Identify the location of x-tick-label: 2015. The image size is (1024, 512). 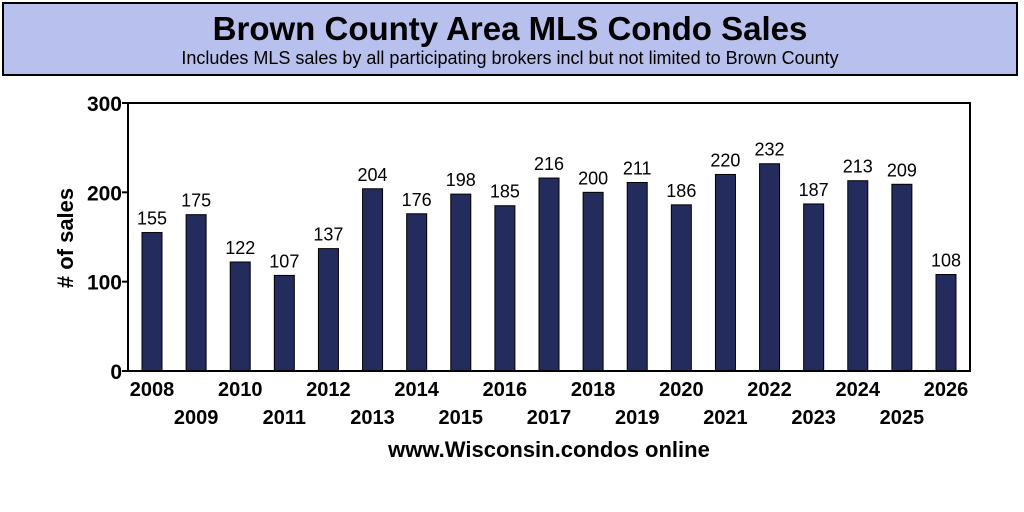
(461, 418).